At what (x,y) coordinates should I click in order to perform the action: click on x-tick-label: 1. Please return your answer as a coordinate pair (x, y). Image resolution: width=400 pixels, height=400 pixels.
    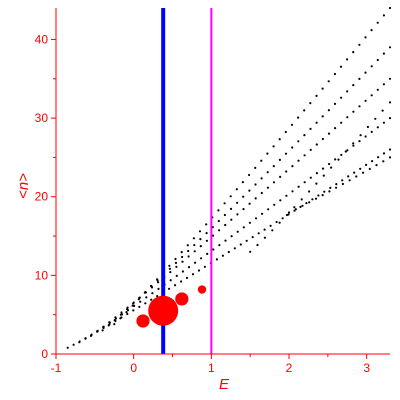
    Looking at the image, I should click on (211, 368).